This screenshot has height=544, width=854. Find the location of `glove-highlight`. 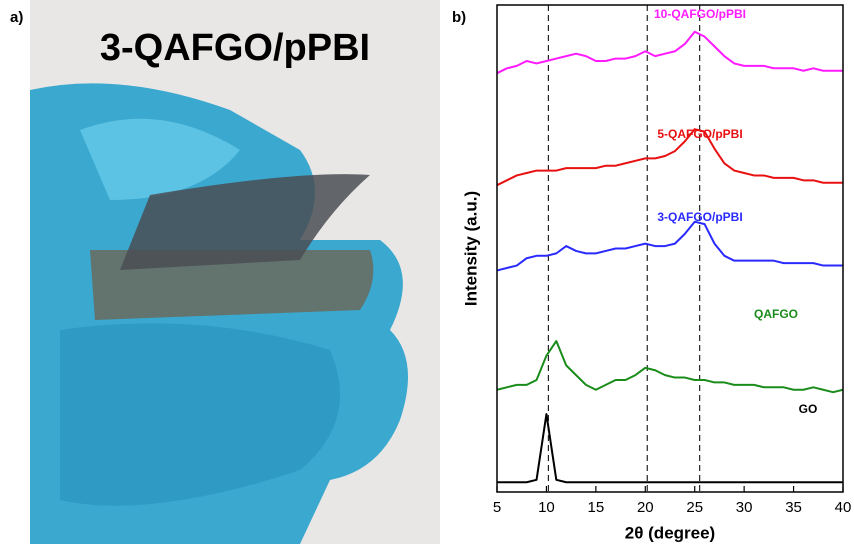

glove-highlight is located at coordinates (160, 159).